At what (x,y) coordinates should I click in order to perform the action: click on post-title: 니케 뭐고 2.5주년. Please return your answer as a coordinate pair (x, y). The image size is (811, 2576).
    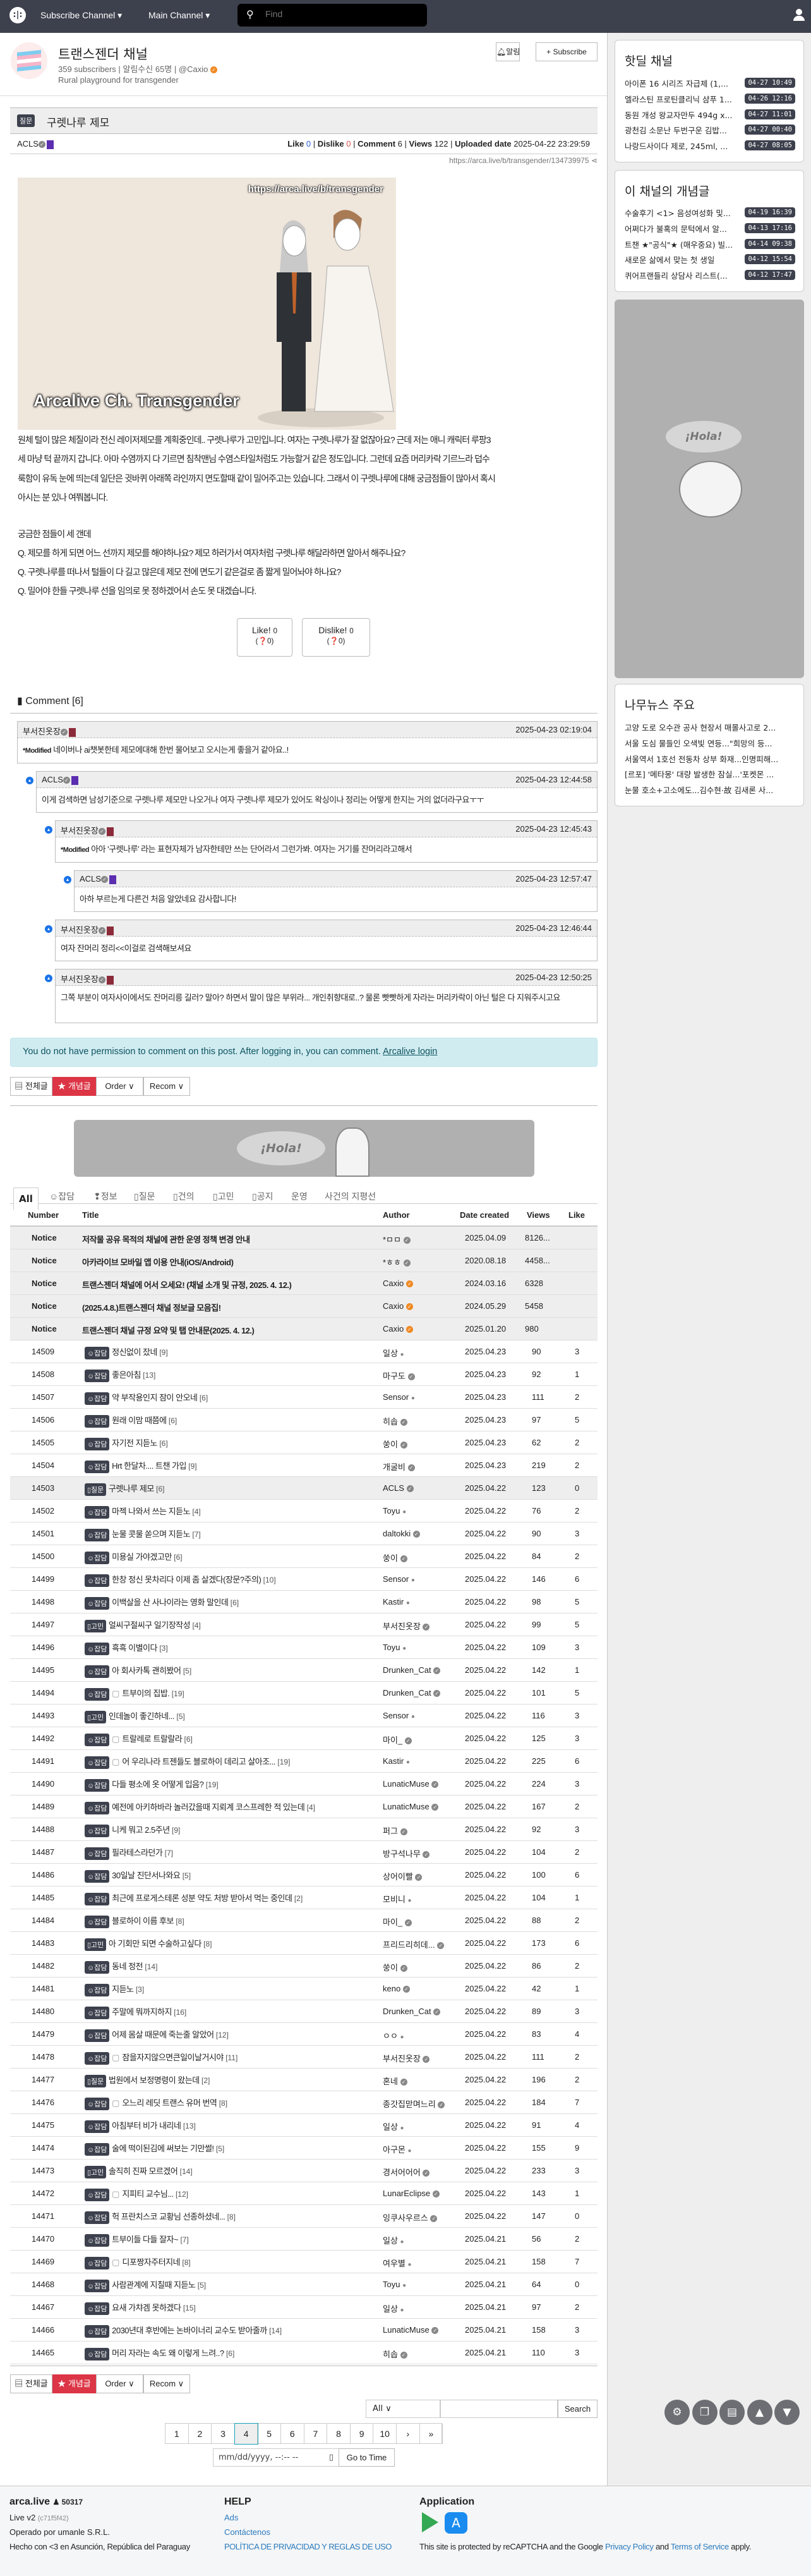
    Looking at the image, I should click on (141, 1830).